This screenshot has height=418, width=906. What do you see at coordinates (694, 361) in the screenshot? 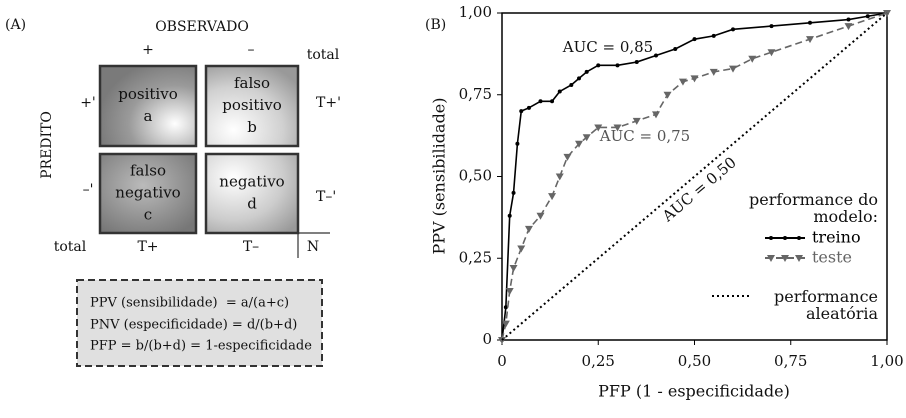
I see `x-tick-label: 0,50` at bounding box center [694, 361].